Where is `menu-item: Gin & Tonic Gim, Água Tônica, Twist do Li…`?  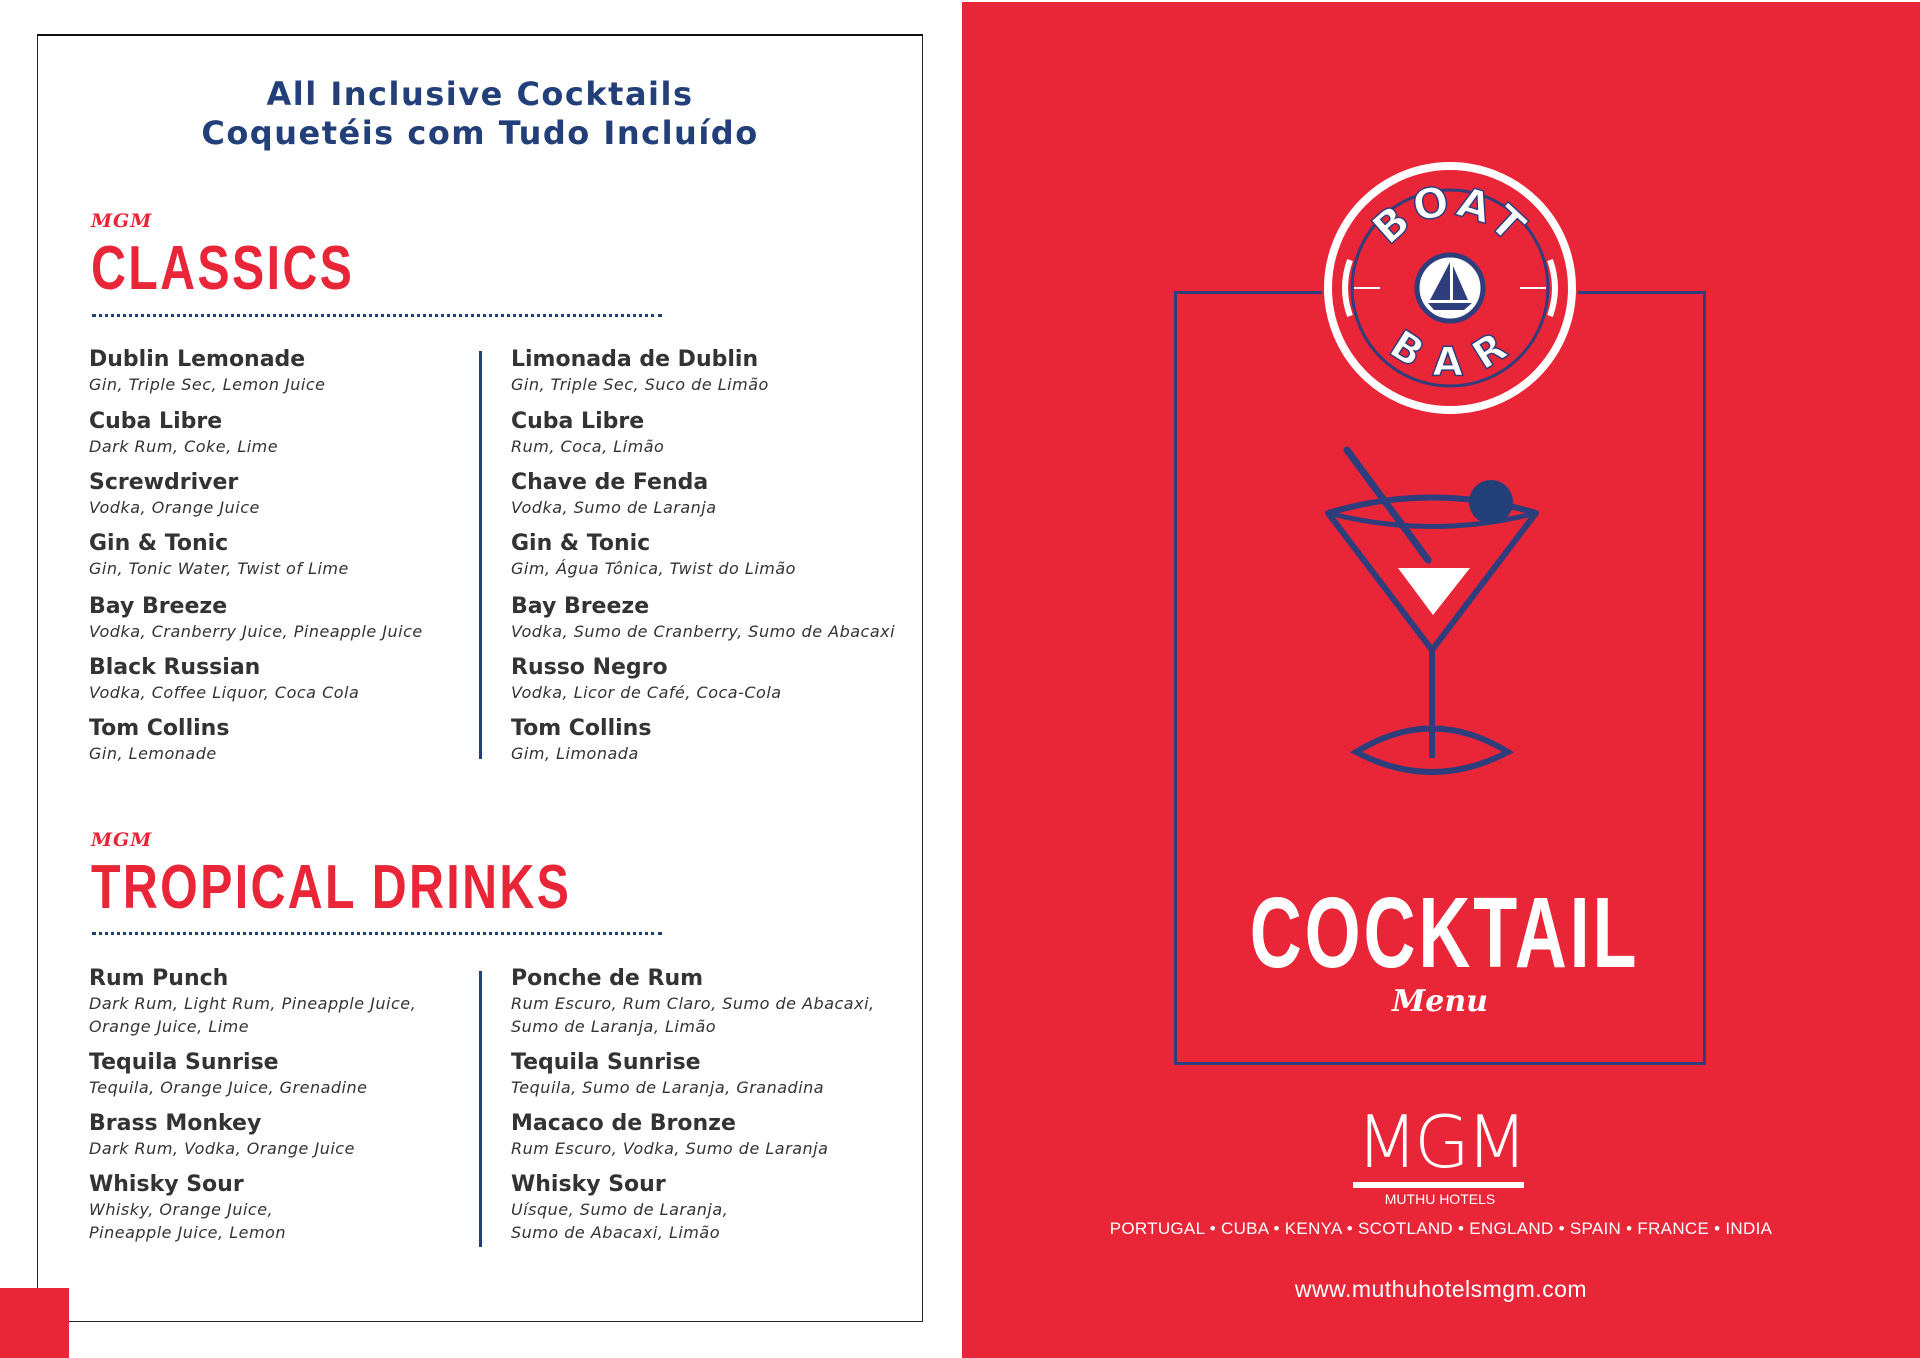 menu-item: Gin & Tonic Gim, Água Tônica, Twist do Li… is located at coordinates (653, 555).